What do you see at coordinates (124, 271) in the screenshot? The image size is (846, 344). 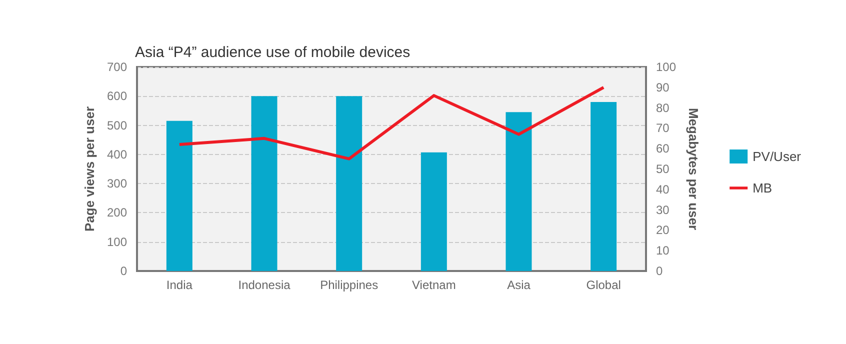 I see `y-tick-label: 0` at bounding box center [124, 271].